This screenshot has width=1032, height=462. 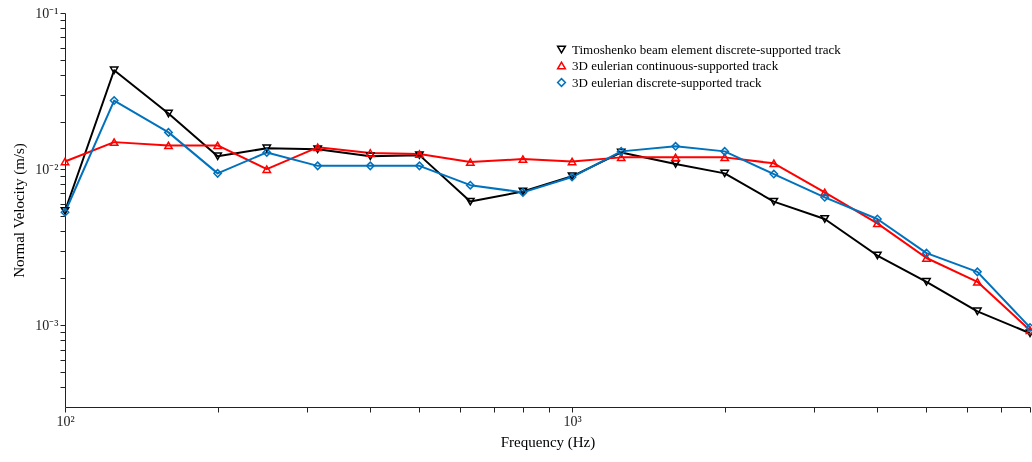 I want to click on x-tick-label: 10², so click(x=65, y=421).